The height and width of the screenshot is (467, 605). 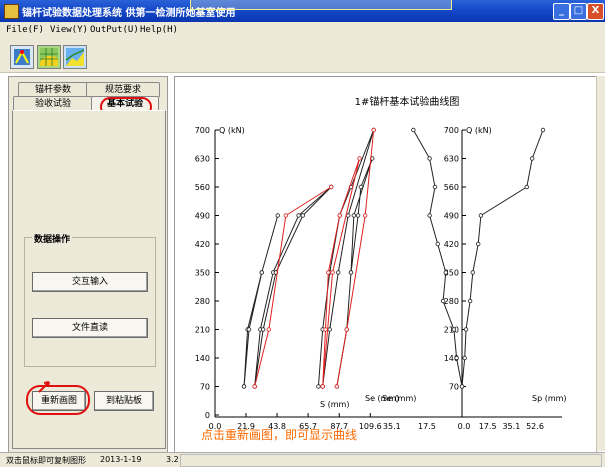 I want to click on left-y-tick-label: 420, so click(x=202, y=244).